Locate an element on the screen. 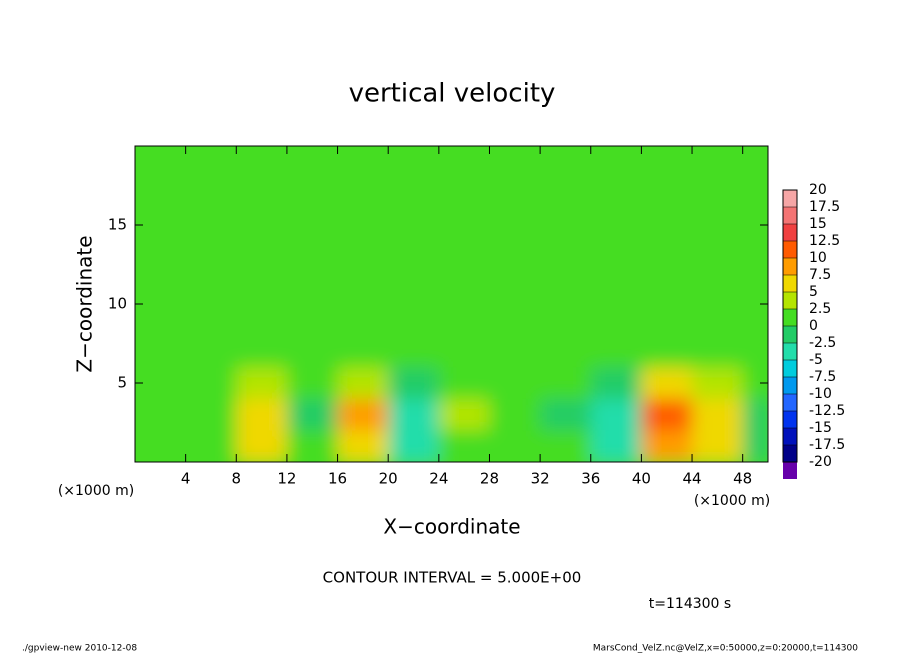 The height and width of the screenshot is (654, 904). time-label: t=114300 s is located at coordinates (690, 604).